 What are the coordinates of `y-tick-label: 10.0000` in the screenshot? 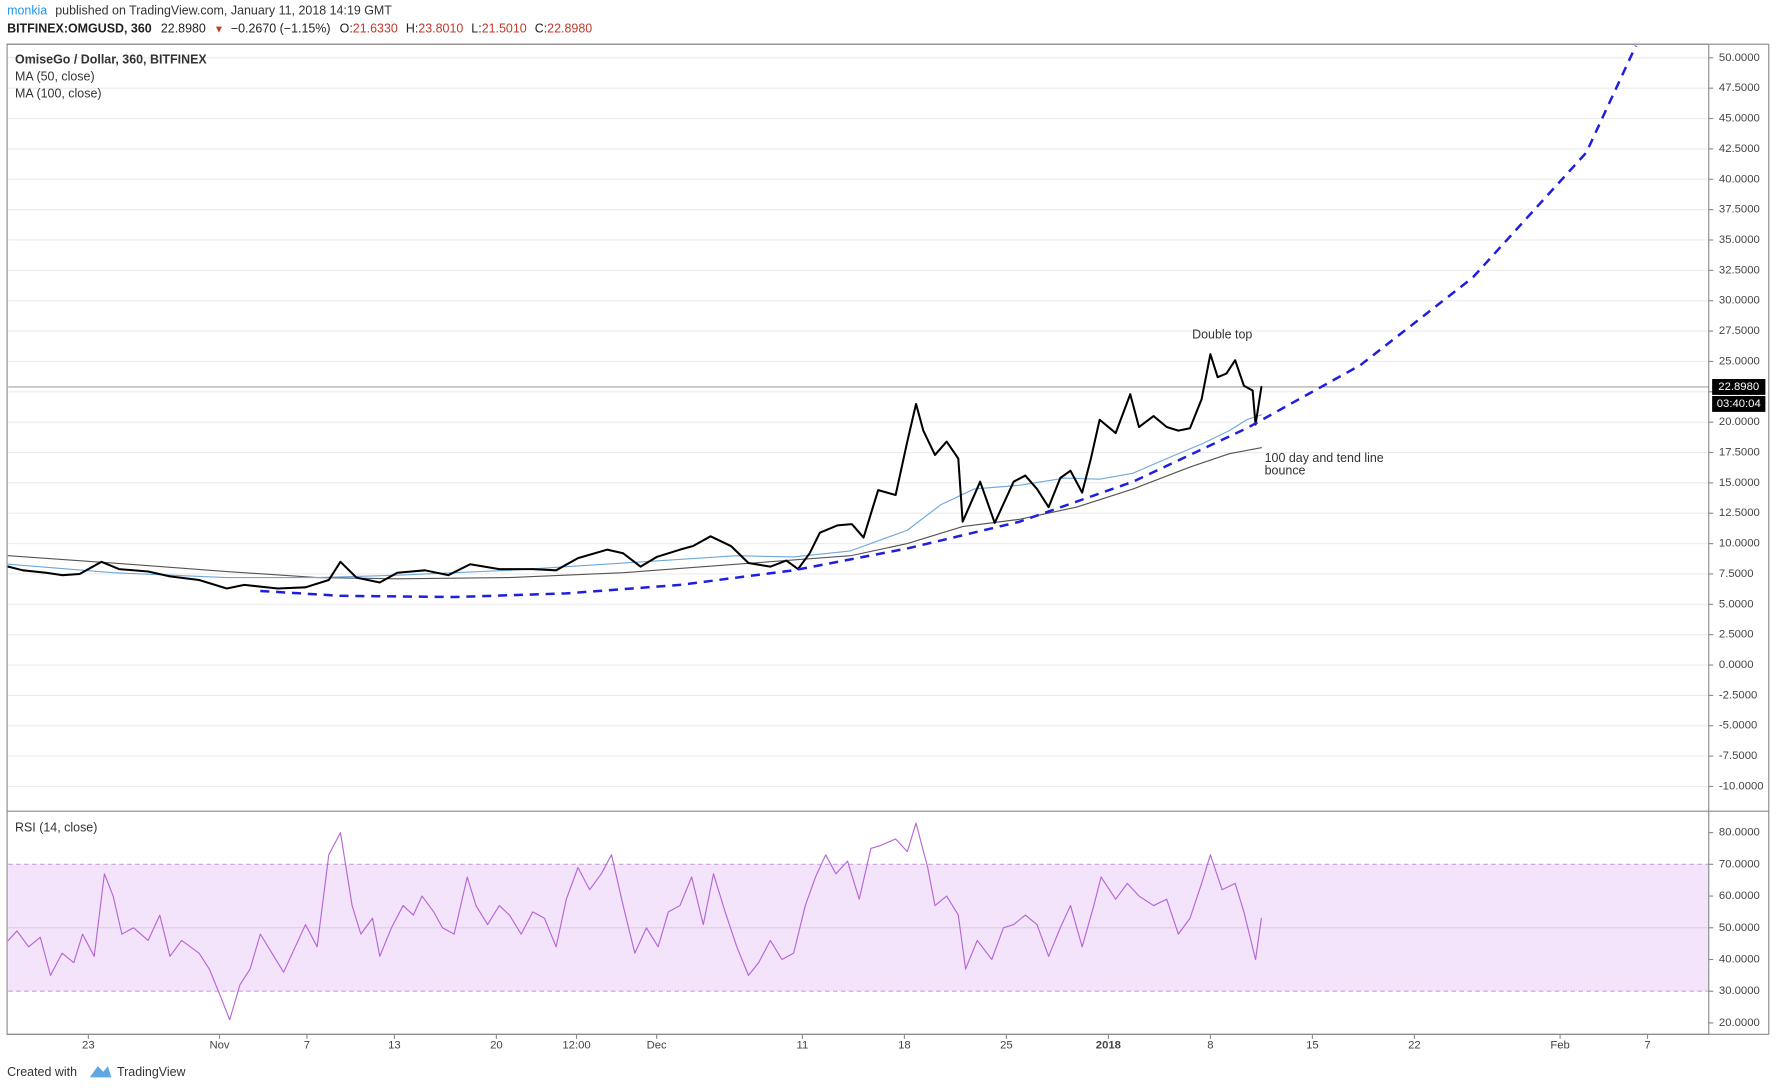 It's located at (1739, 544).